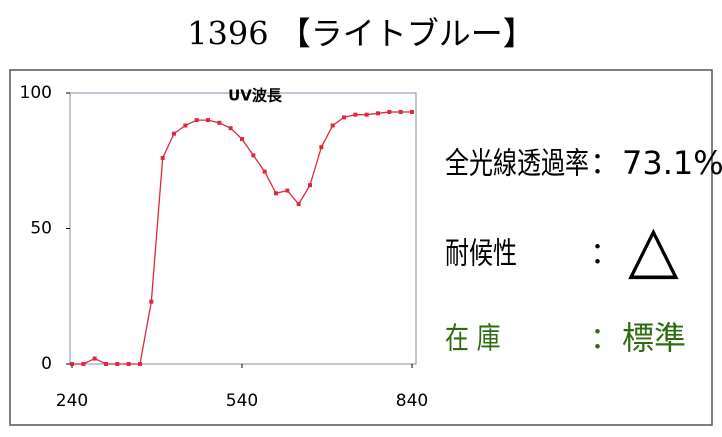  What do you see at coordinates (242, 401) in the screenshot?
I see `x-tick-label: 540` at bounding box center [242, 401].